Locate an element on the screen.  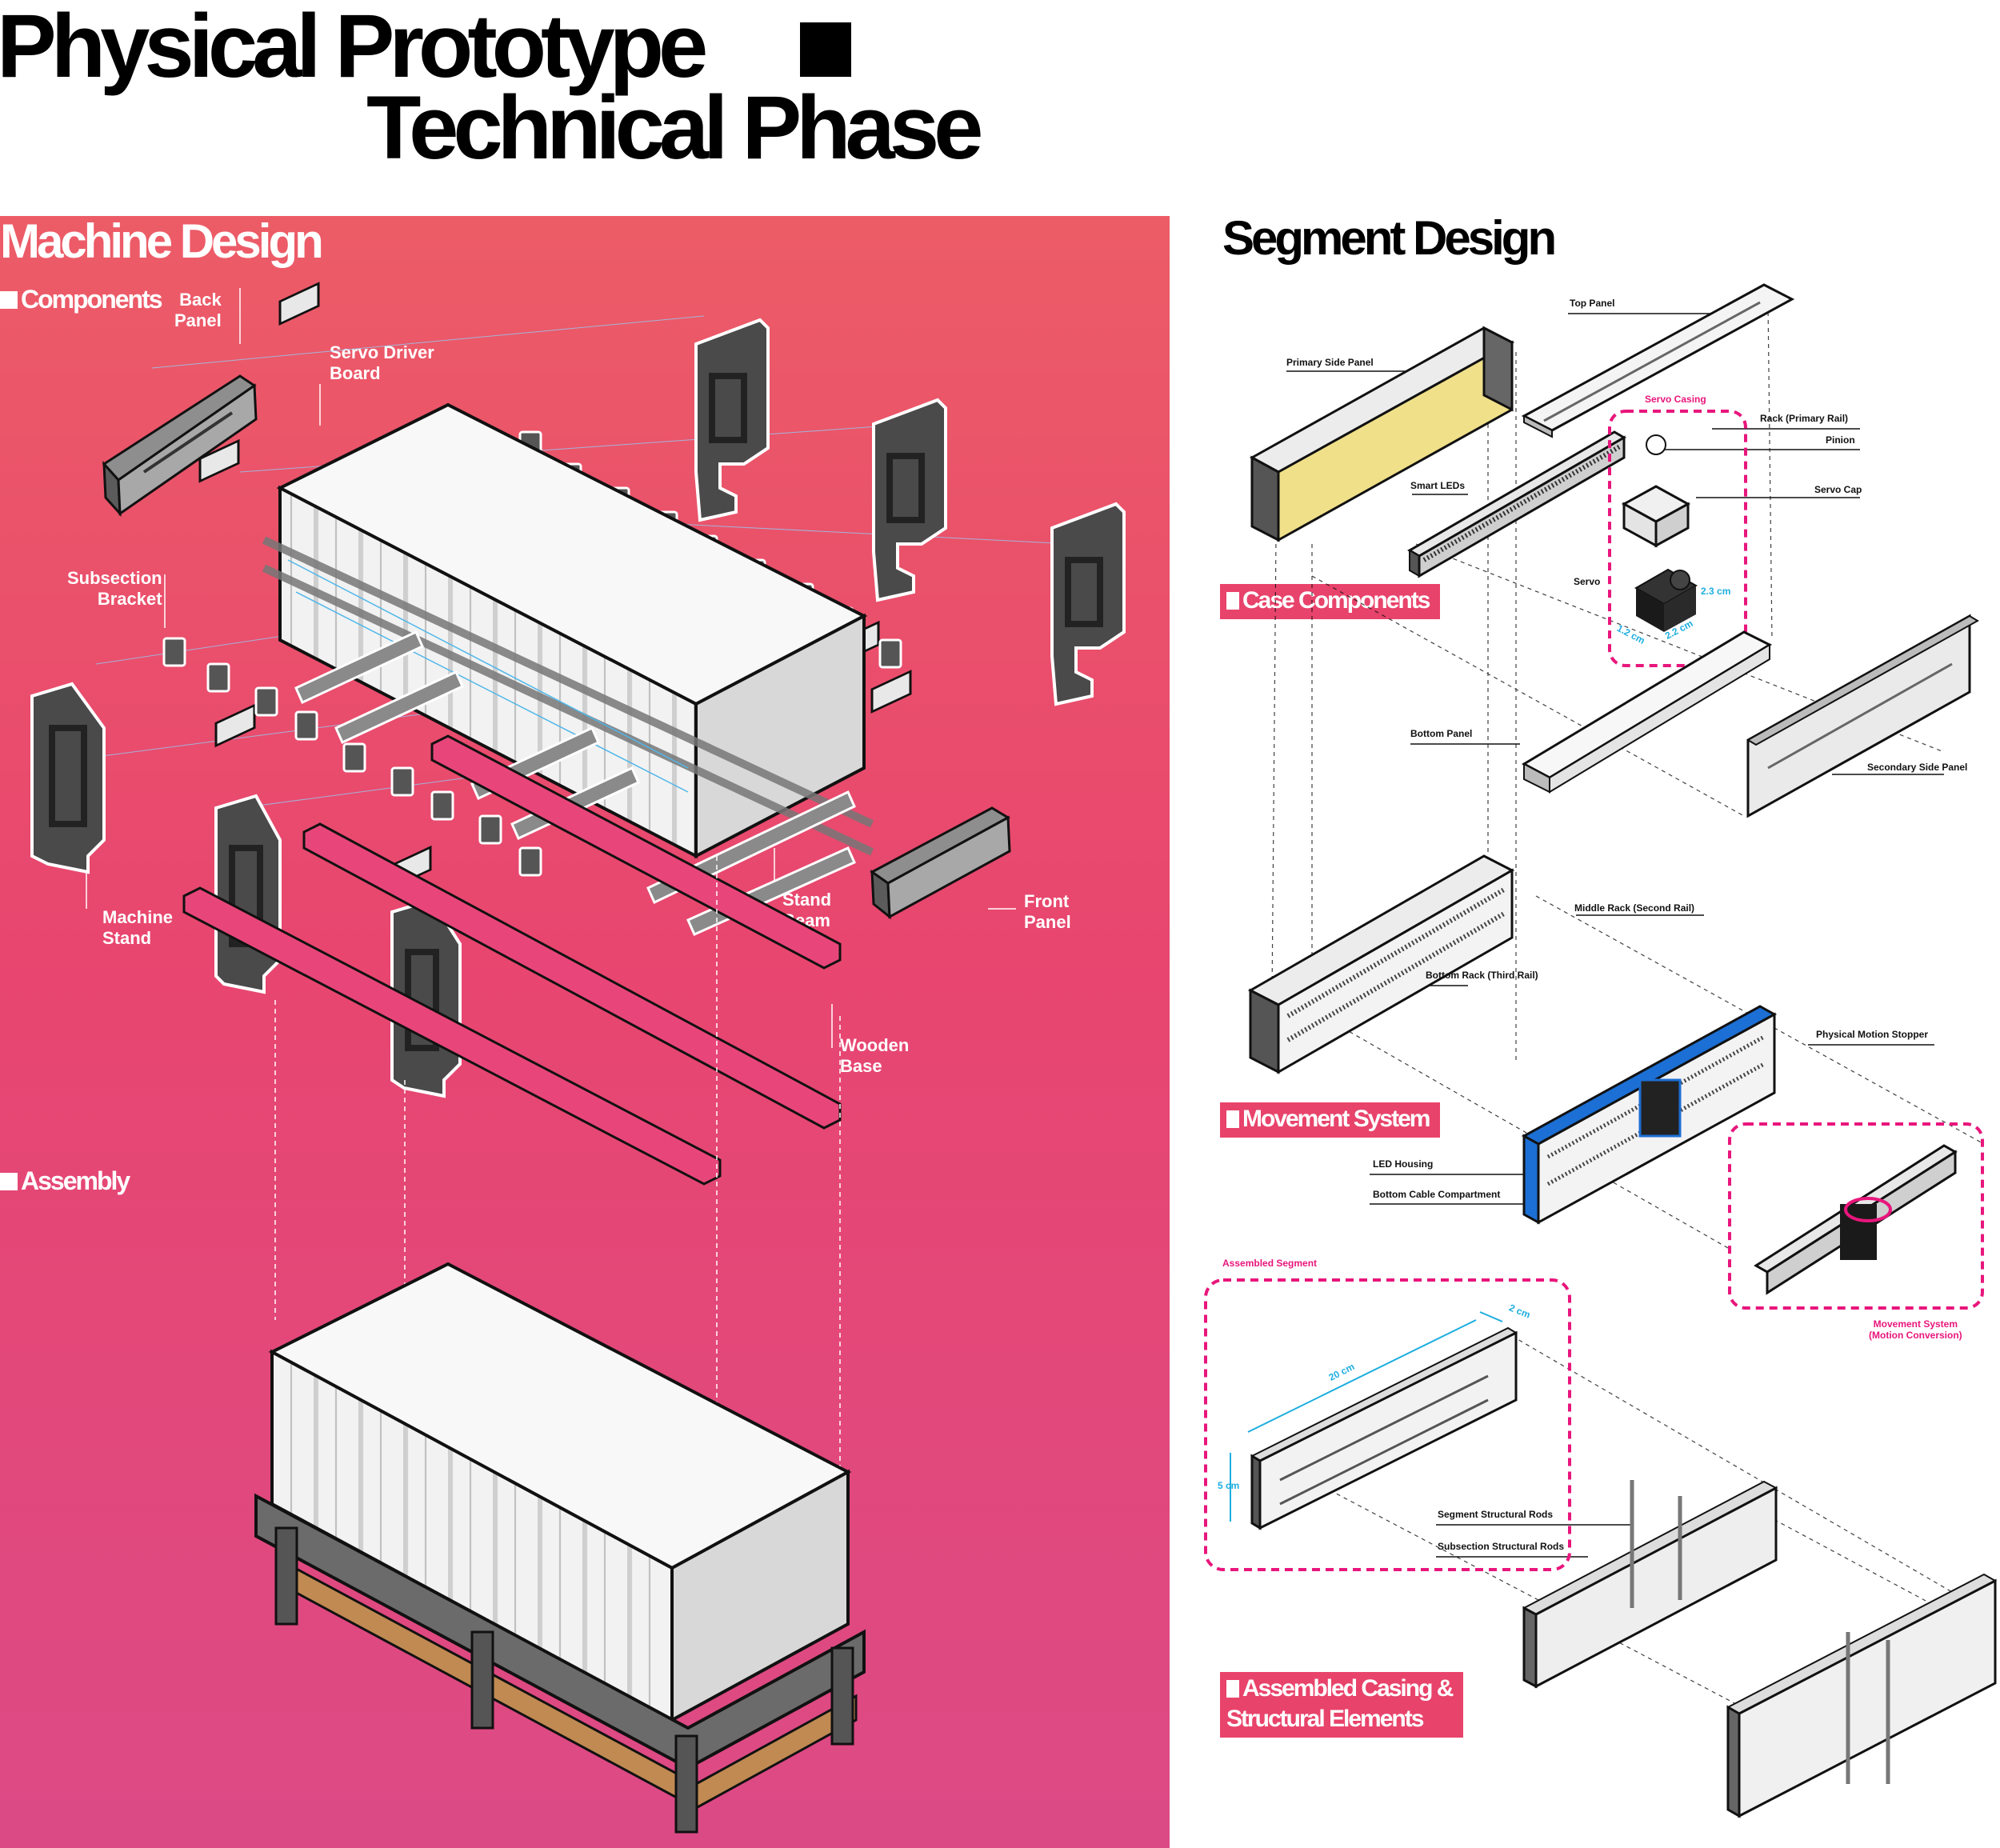
label-wooden-base: Wooden Base is located at coordinates (875, 1055).